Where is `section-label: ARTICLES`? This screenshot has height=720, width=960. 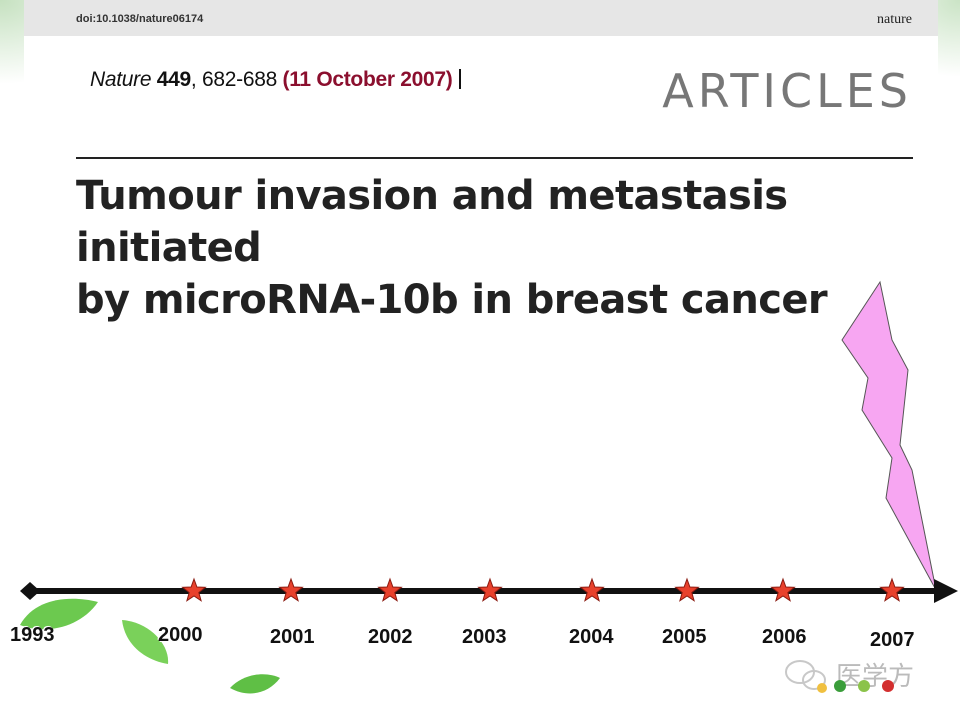
section-label: ARTICLES is located at coordinates (787, 91).